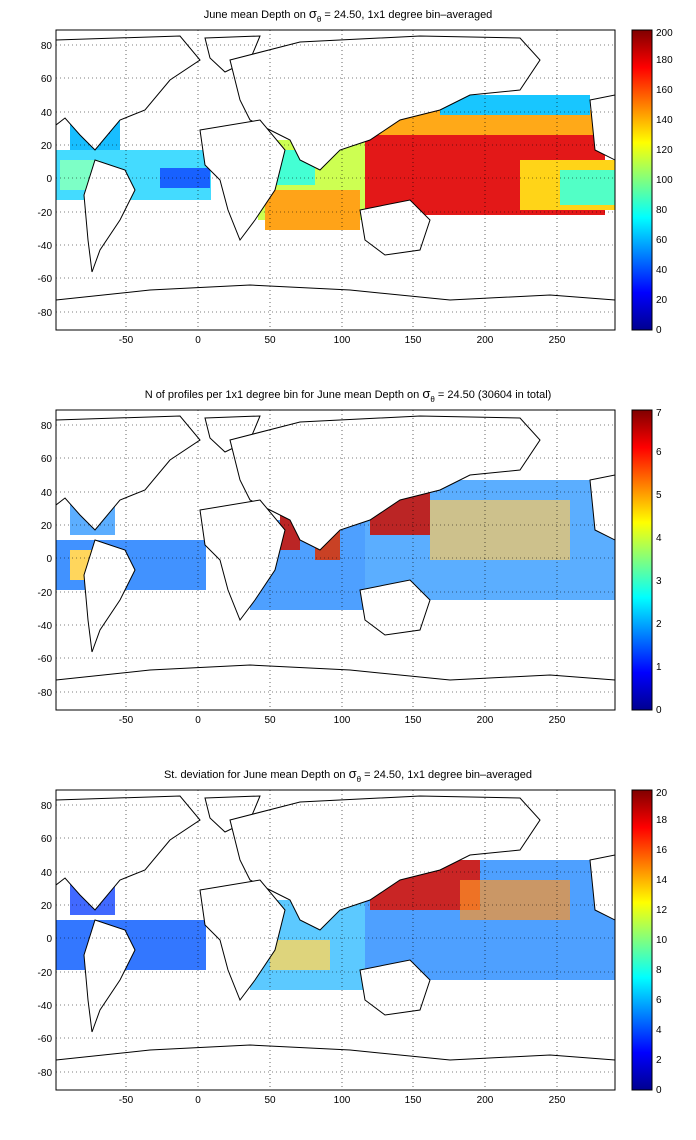 This screenshot has height=1140, width=696. Describe the element at coordinates (659, 413) in the screenshot. I see `svg-text: 7` at that location.